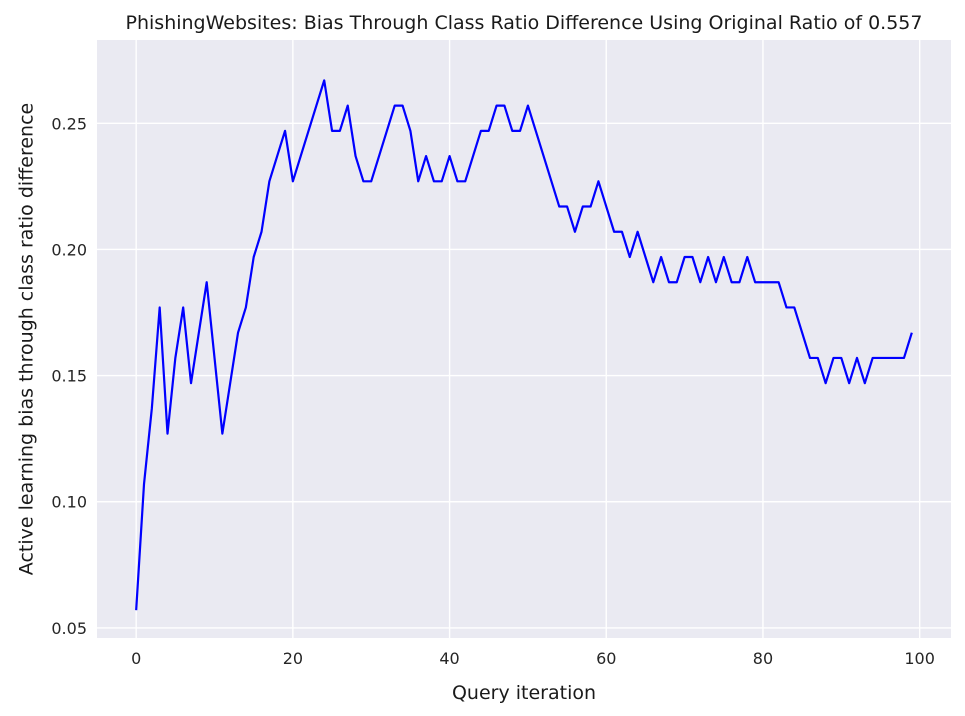 This screenshot has height=716, width=965. What do you see at coordinates (69, 502) in the screenshot?
I see `y-tick-label: 0.10` at bounding box center [69, 502].